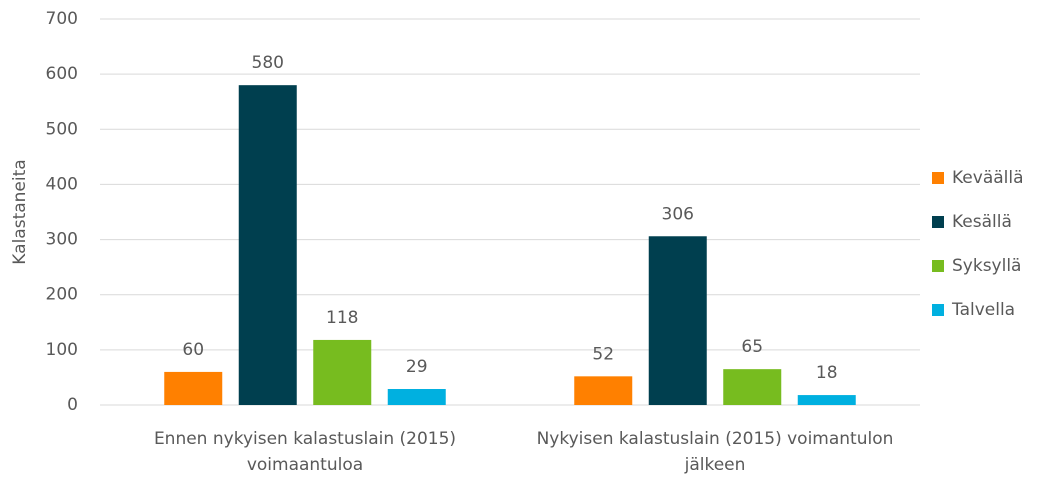  Describe the element at coordinates (62, 74) in the screenshot. I see `y-tick-label: 600` at that location.